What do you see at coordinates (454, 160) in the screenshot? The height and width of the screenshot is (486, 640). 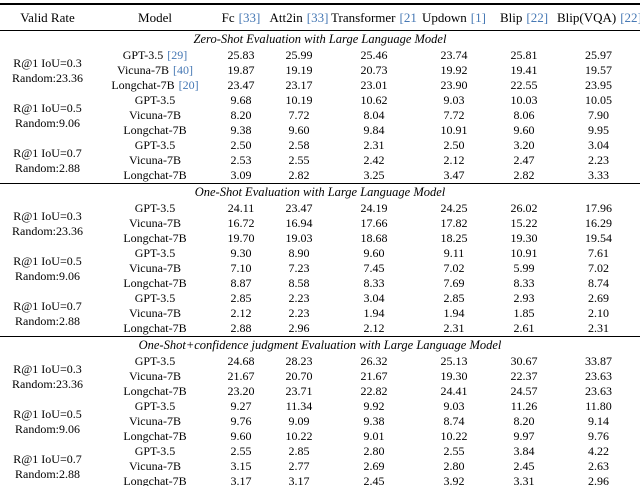 I see `metric-value: 2.12` at bounding box center [454, 160].